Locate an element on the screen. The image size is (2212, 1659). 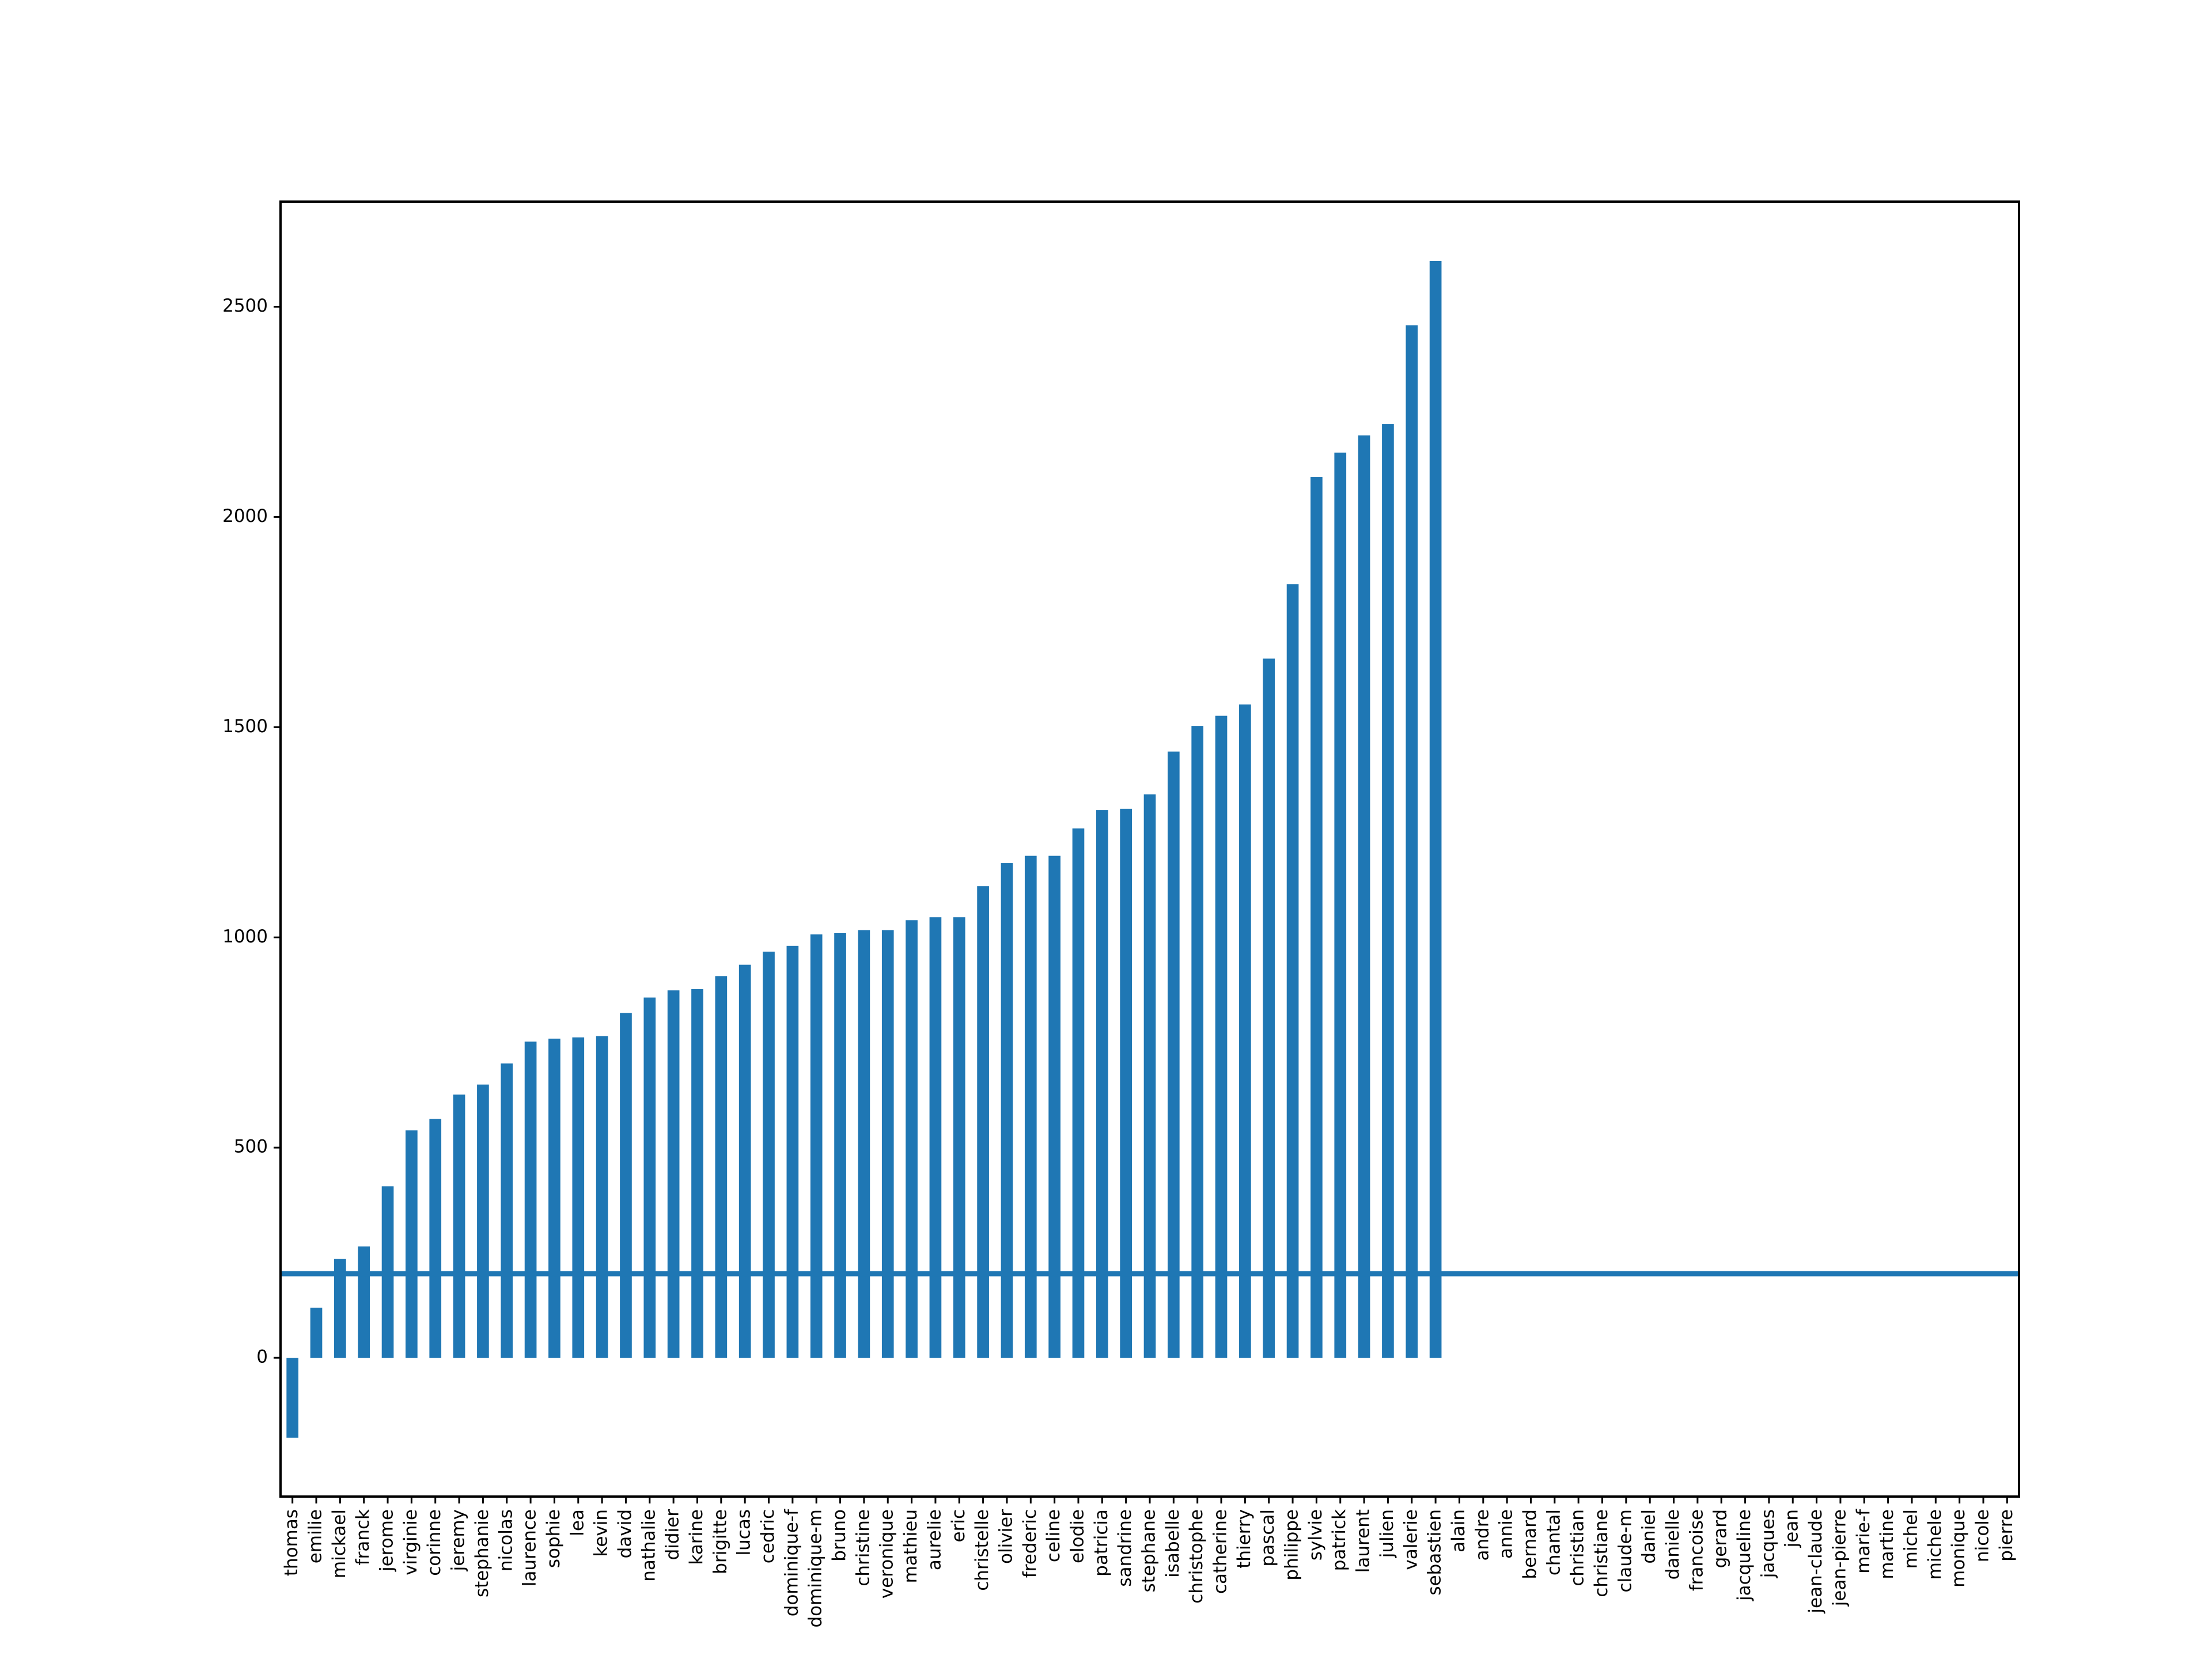
x-tick-label: christine is located at coordinates (863, 1547).